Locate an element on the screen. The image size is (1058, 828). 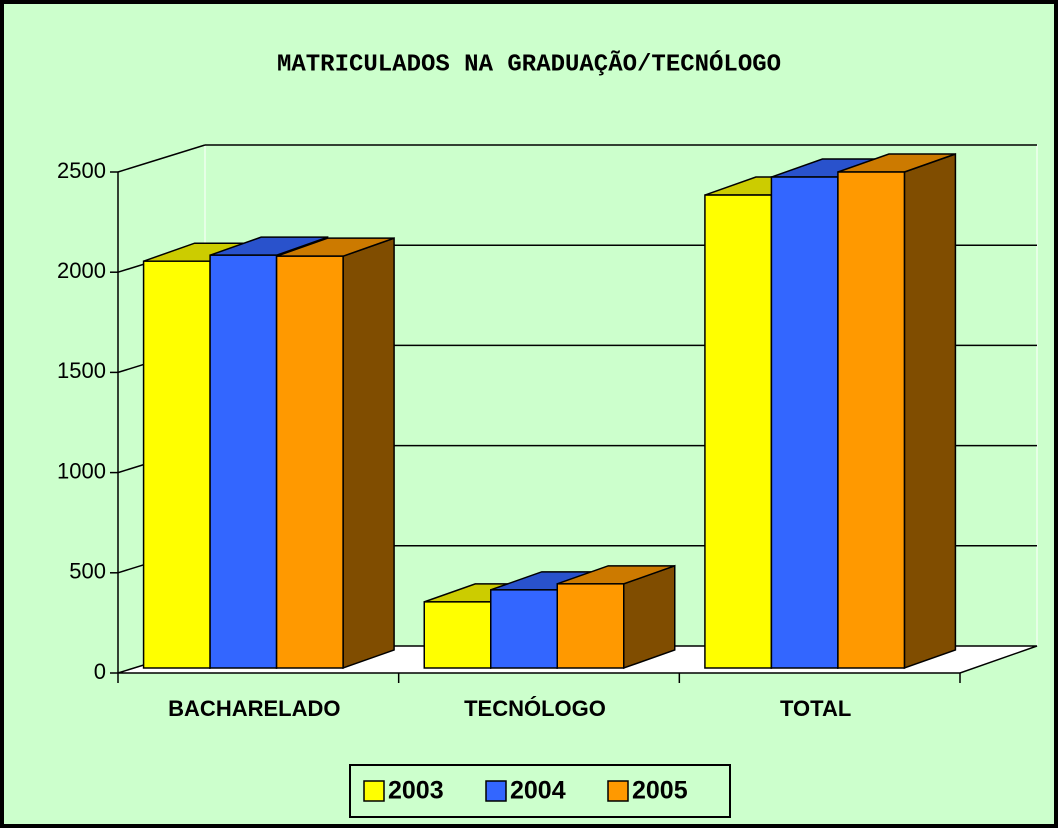
y-tick-label: 2000 is located at coordinates (81, 270).